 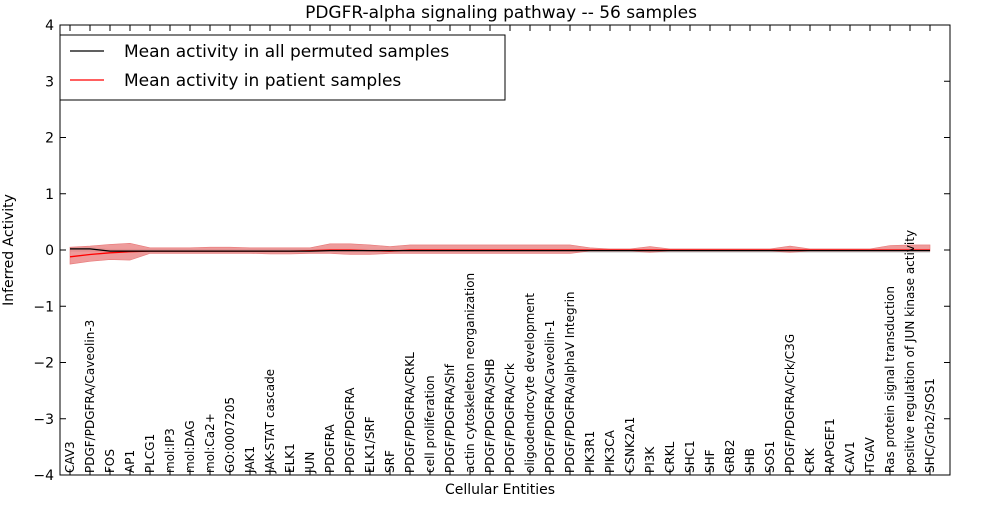 I want to click on y-tick-label: 2, so click(x=49, y=139).